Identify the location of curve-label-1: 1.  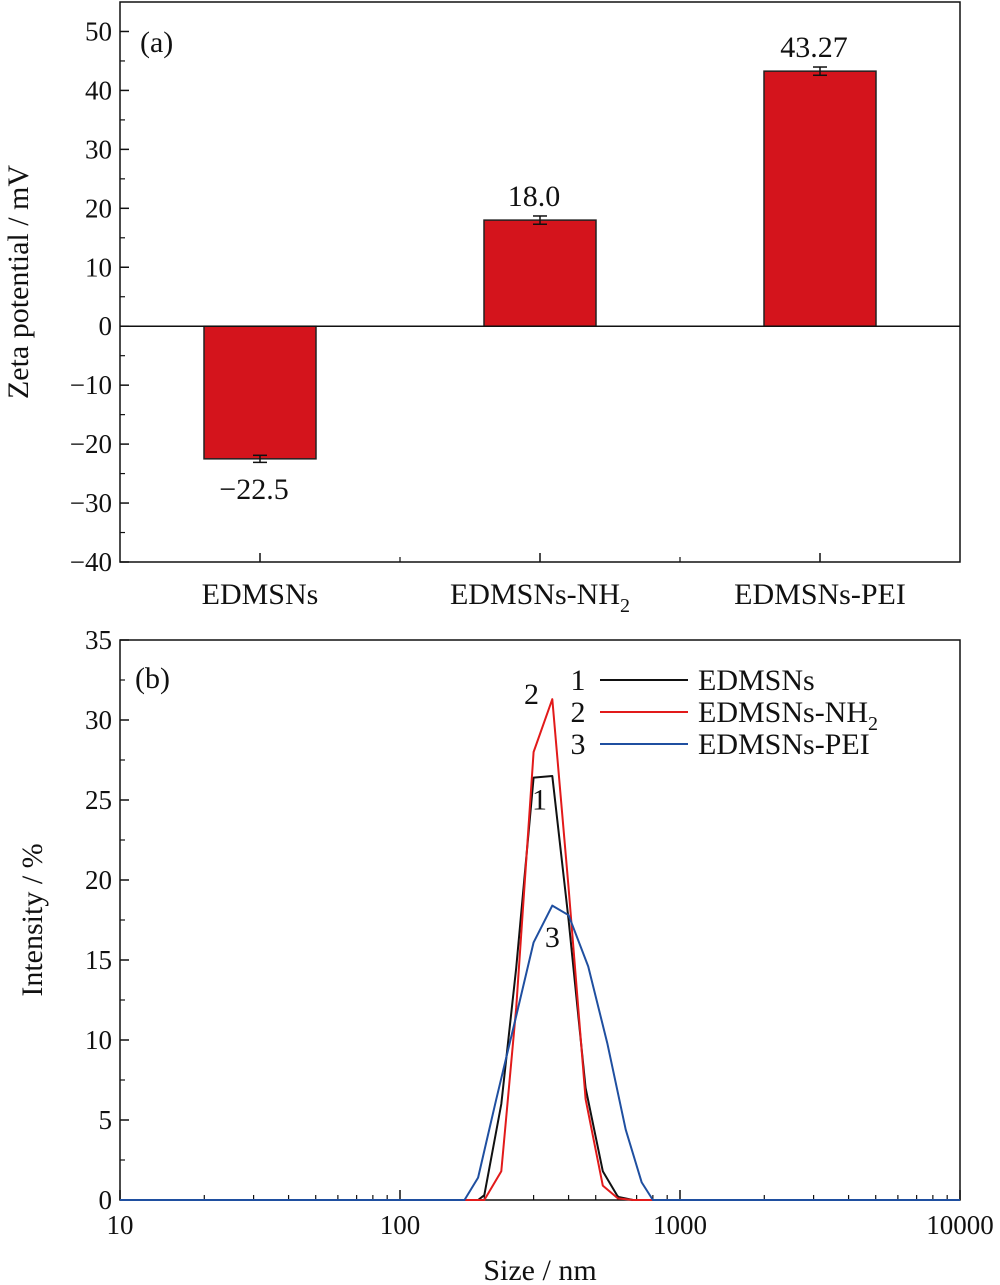
(539, 800).